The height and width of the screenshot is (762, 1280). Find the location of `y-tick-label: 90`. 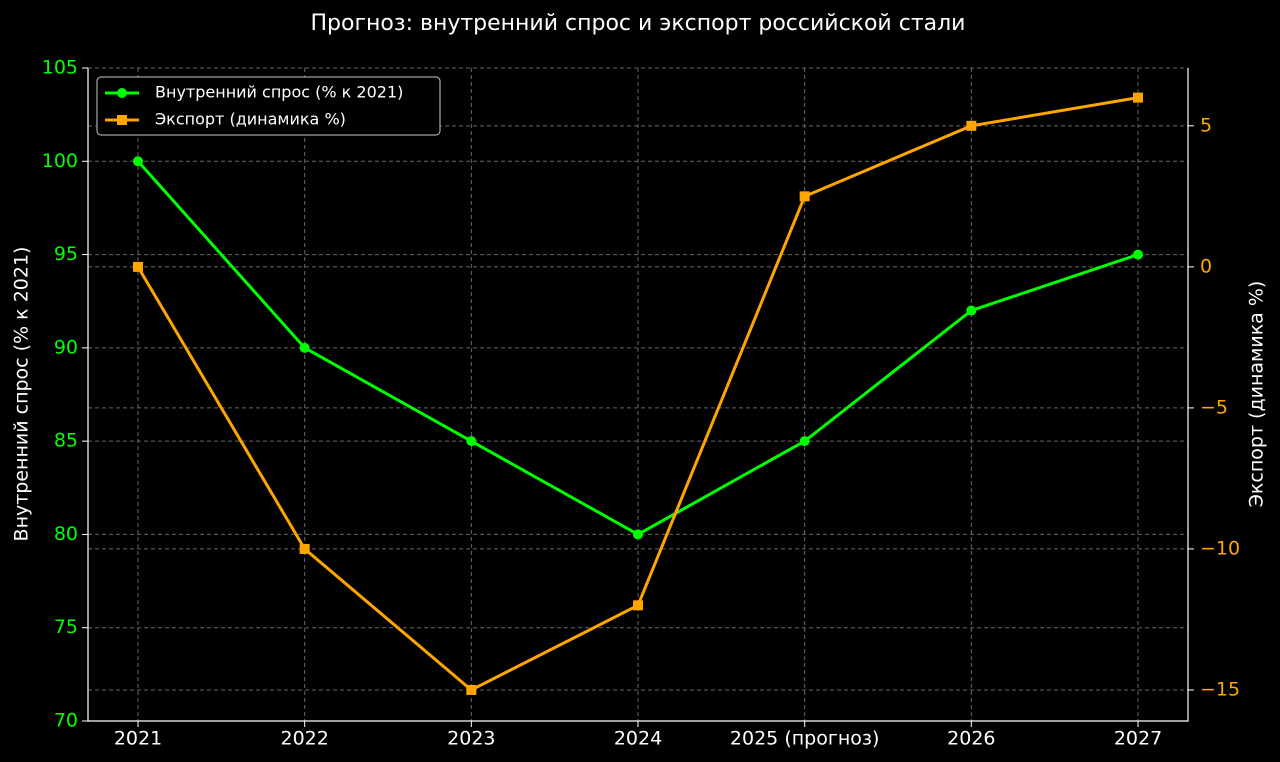

y-tick-label: 90 is located at coordinates (66, 347).